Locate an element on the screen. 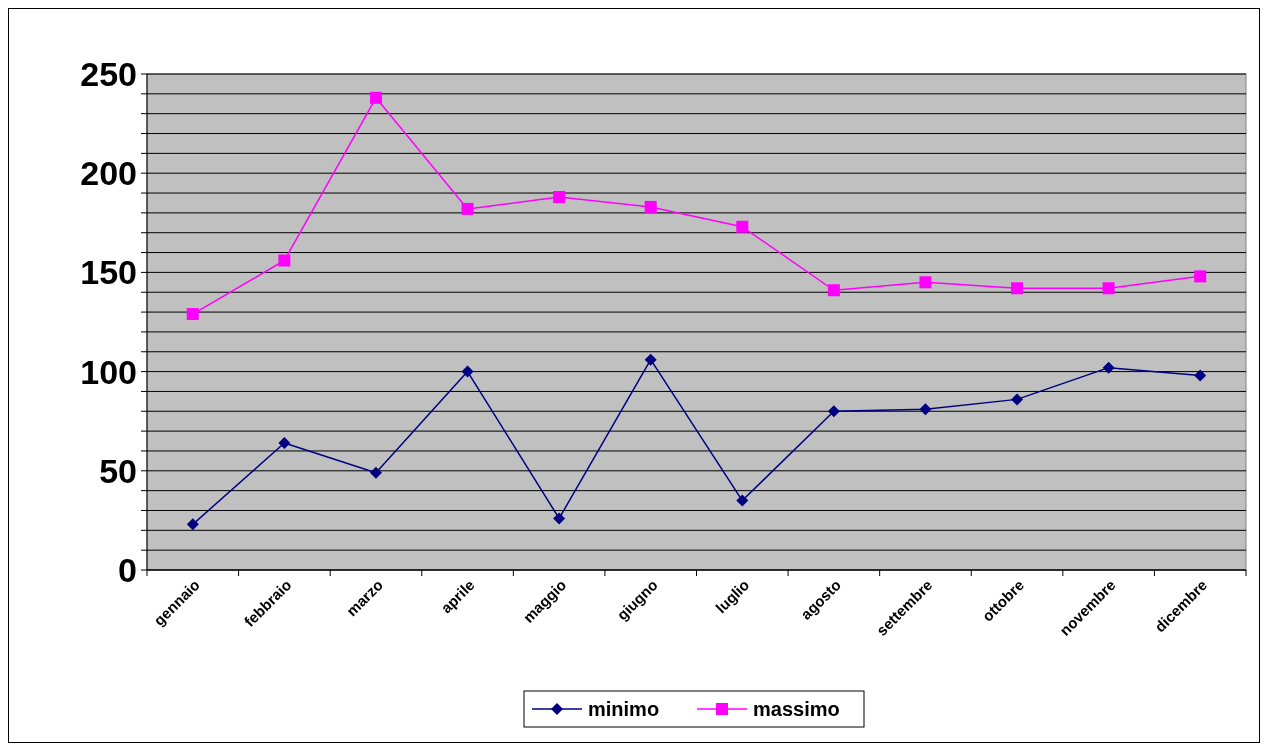 This screenshot has width=1268, height=751. legend-label: minimo is located at coordinates (624, 709).